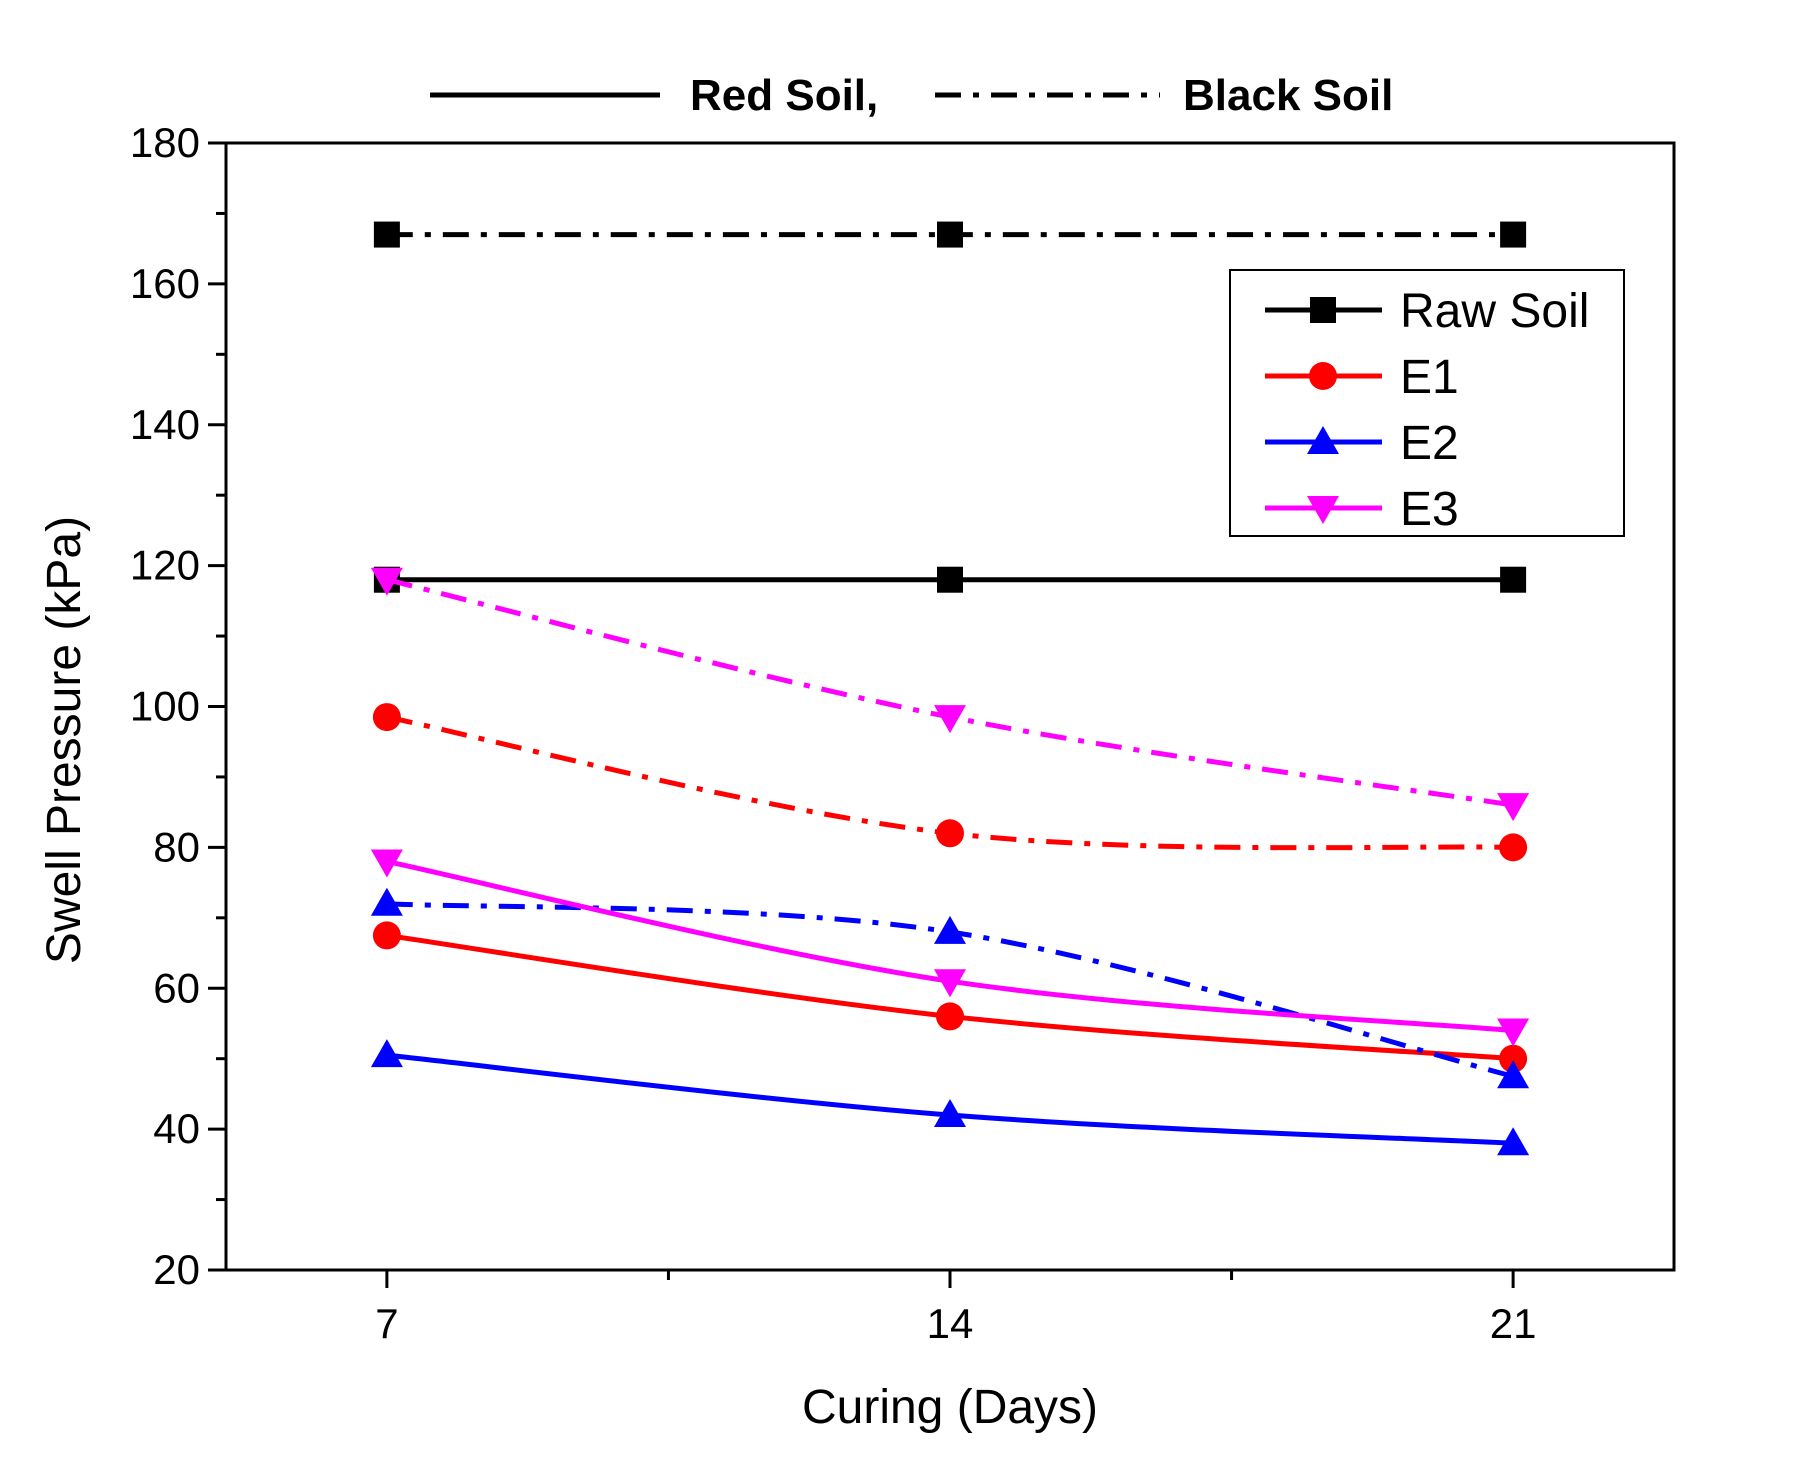 The width and height of the screenshot is (1804, 1460). I want to click on legend-entry: E3, so click(1362, 509).